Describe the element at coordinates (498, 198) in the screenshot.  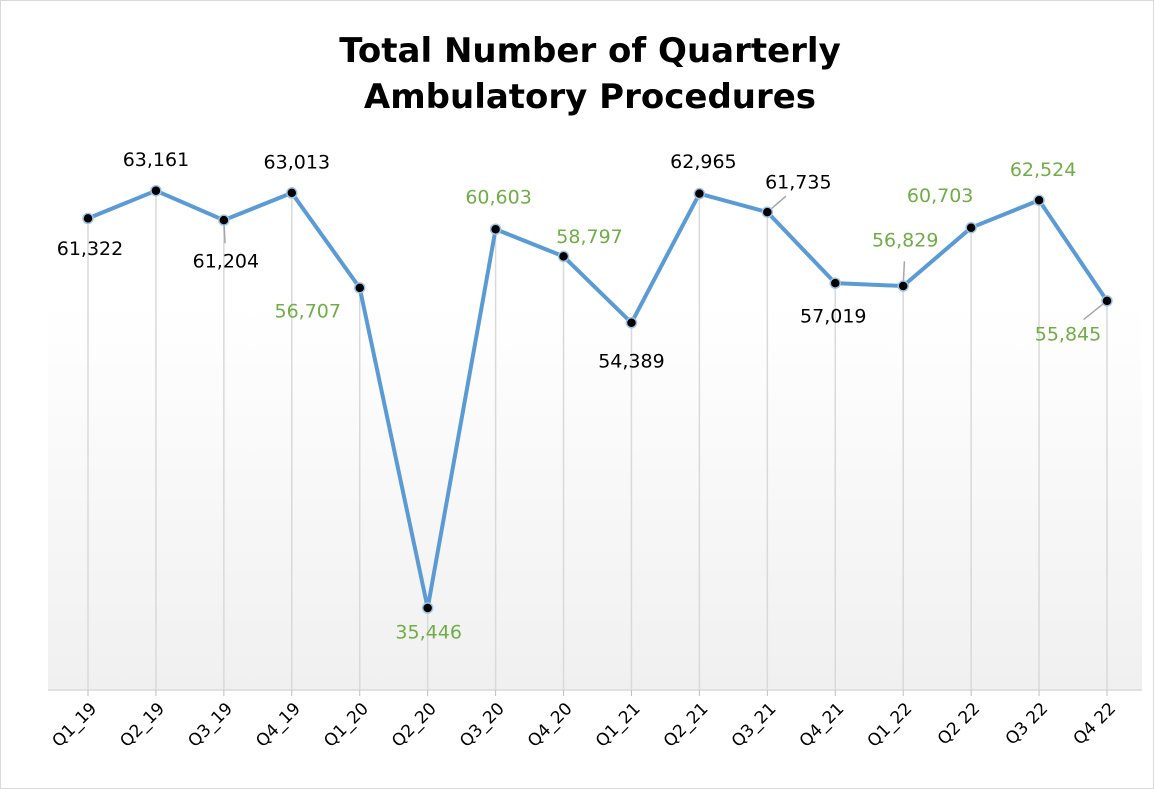
I see `data-label: 60,603` at that location.